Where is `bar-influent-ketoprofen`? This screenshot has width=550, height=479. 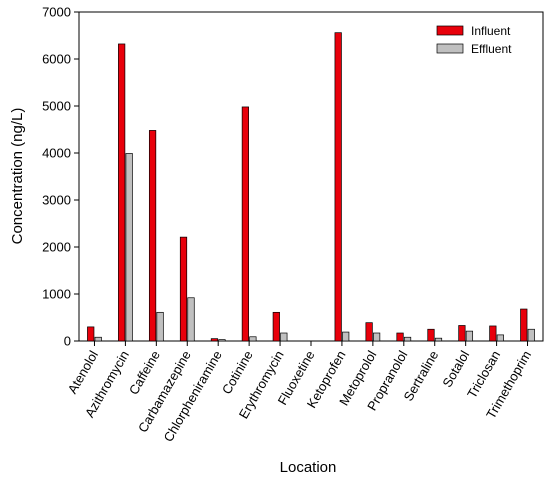 bar-influent-ketoprofen is located at coordinates (338, 187).